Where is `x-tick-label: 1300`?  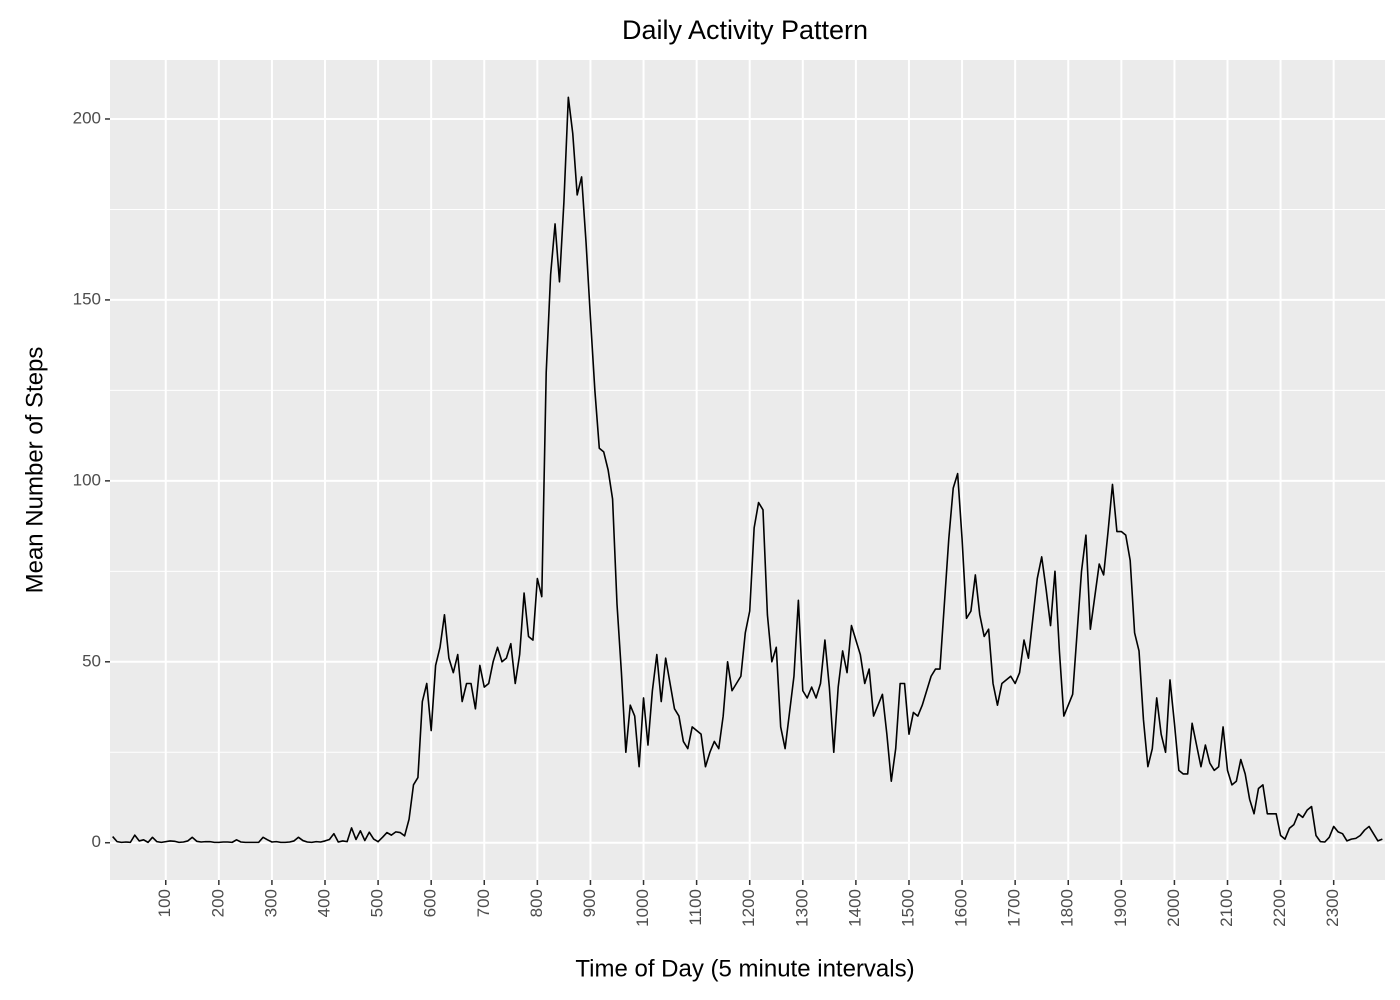
x-tick-label: 1300 is located at coordinates (801, 908).